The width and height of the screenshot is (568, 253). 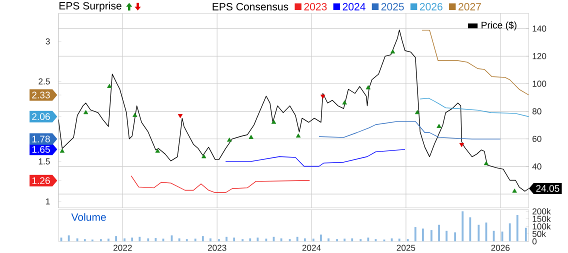 What do you see at coordinates (250, 6) in the screenshot?
I see `legend-title: EPS Consensus` at bounding box center [250, 6].